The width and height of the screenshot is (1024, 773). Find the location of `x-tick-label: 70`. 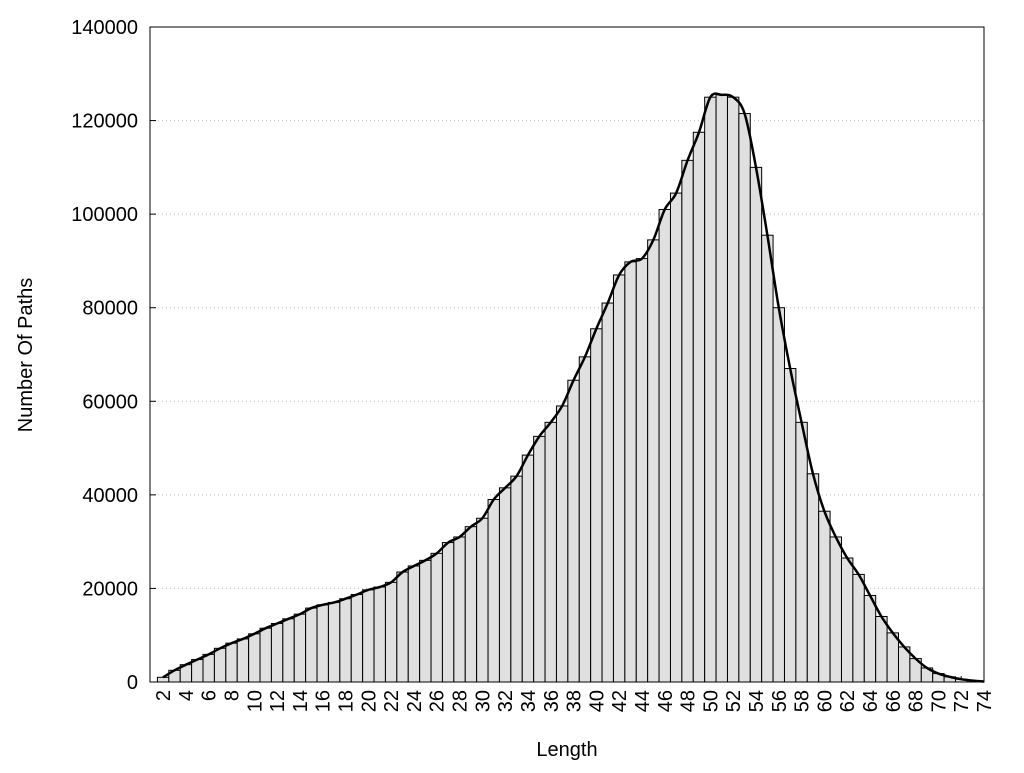

x-tick-label: 70 is located at coordinates (939, 701).